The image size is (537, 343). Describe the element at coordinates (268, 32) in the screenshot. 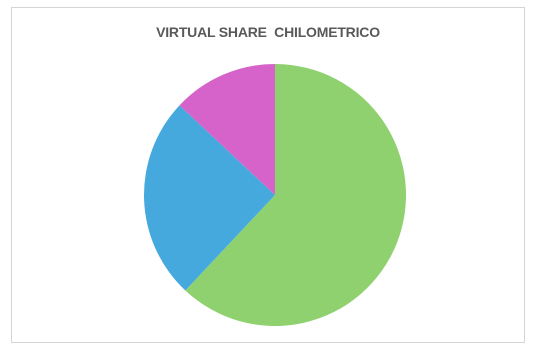

I see `chart-title: VIRTUAL SHARE CHILOMETRICO` at that location.